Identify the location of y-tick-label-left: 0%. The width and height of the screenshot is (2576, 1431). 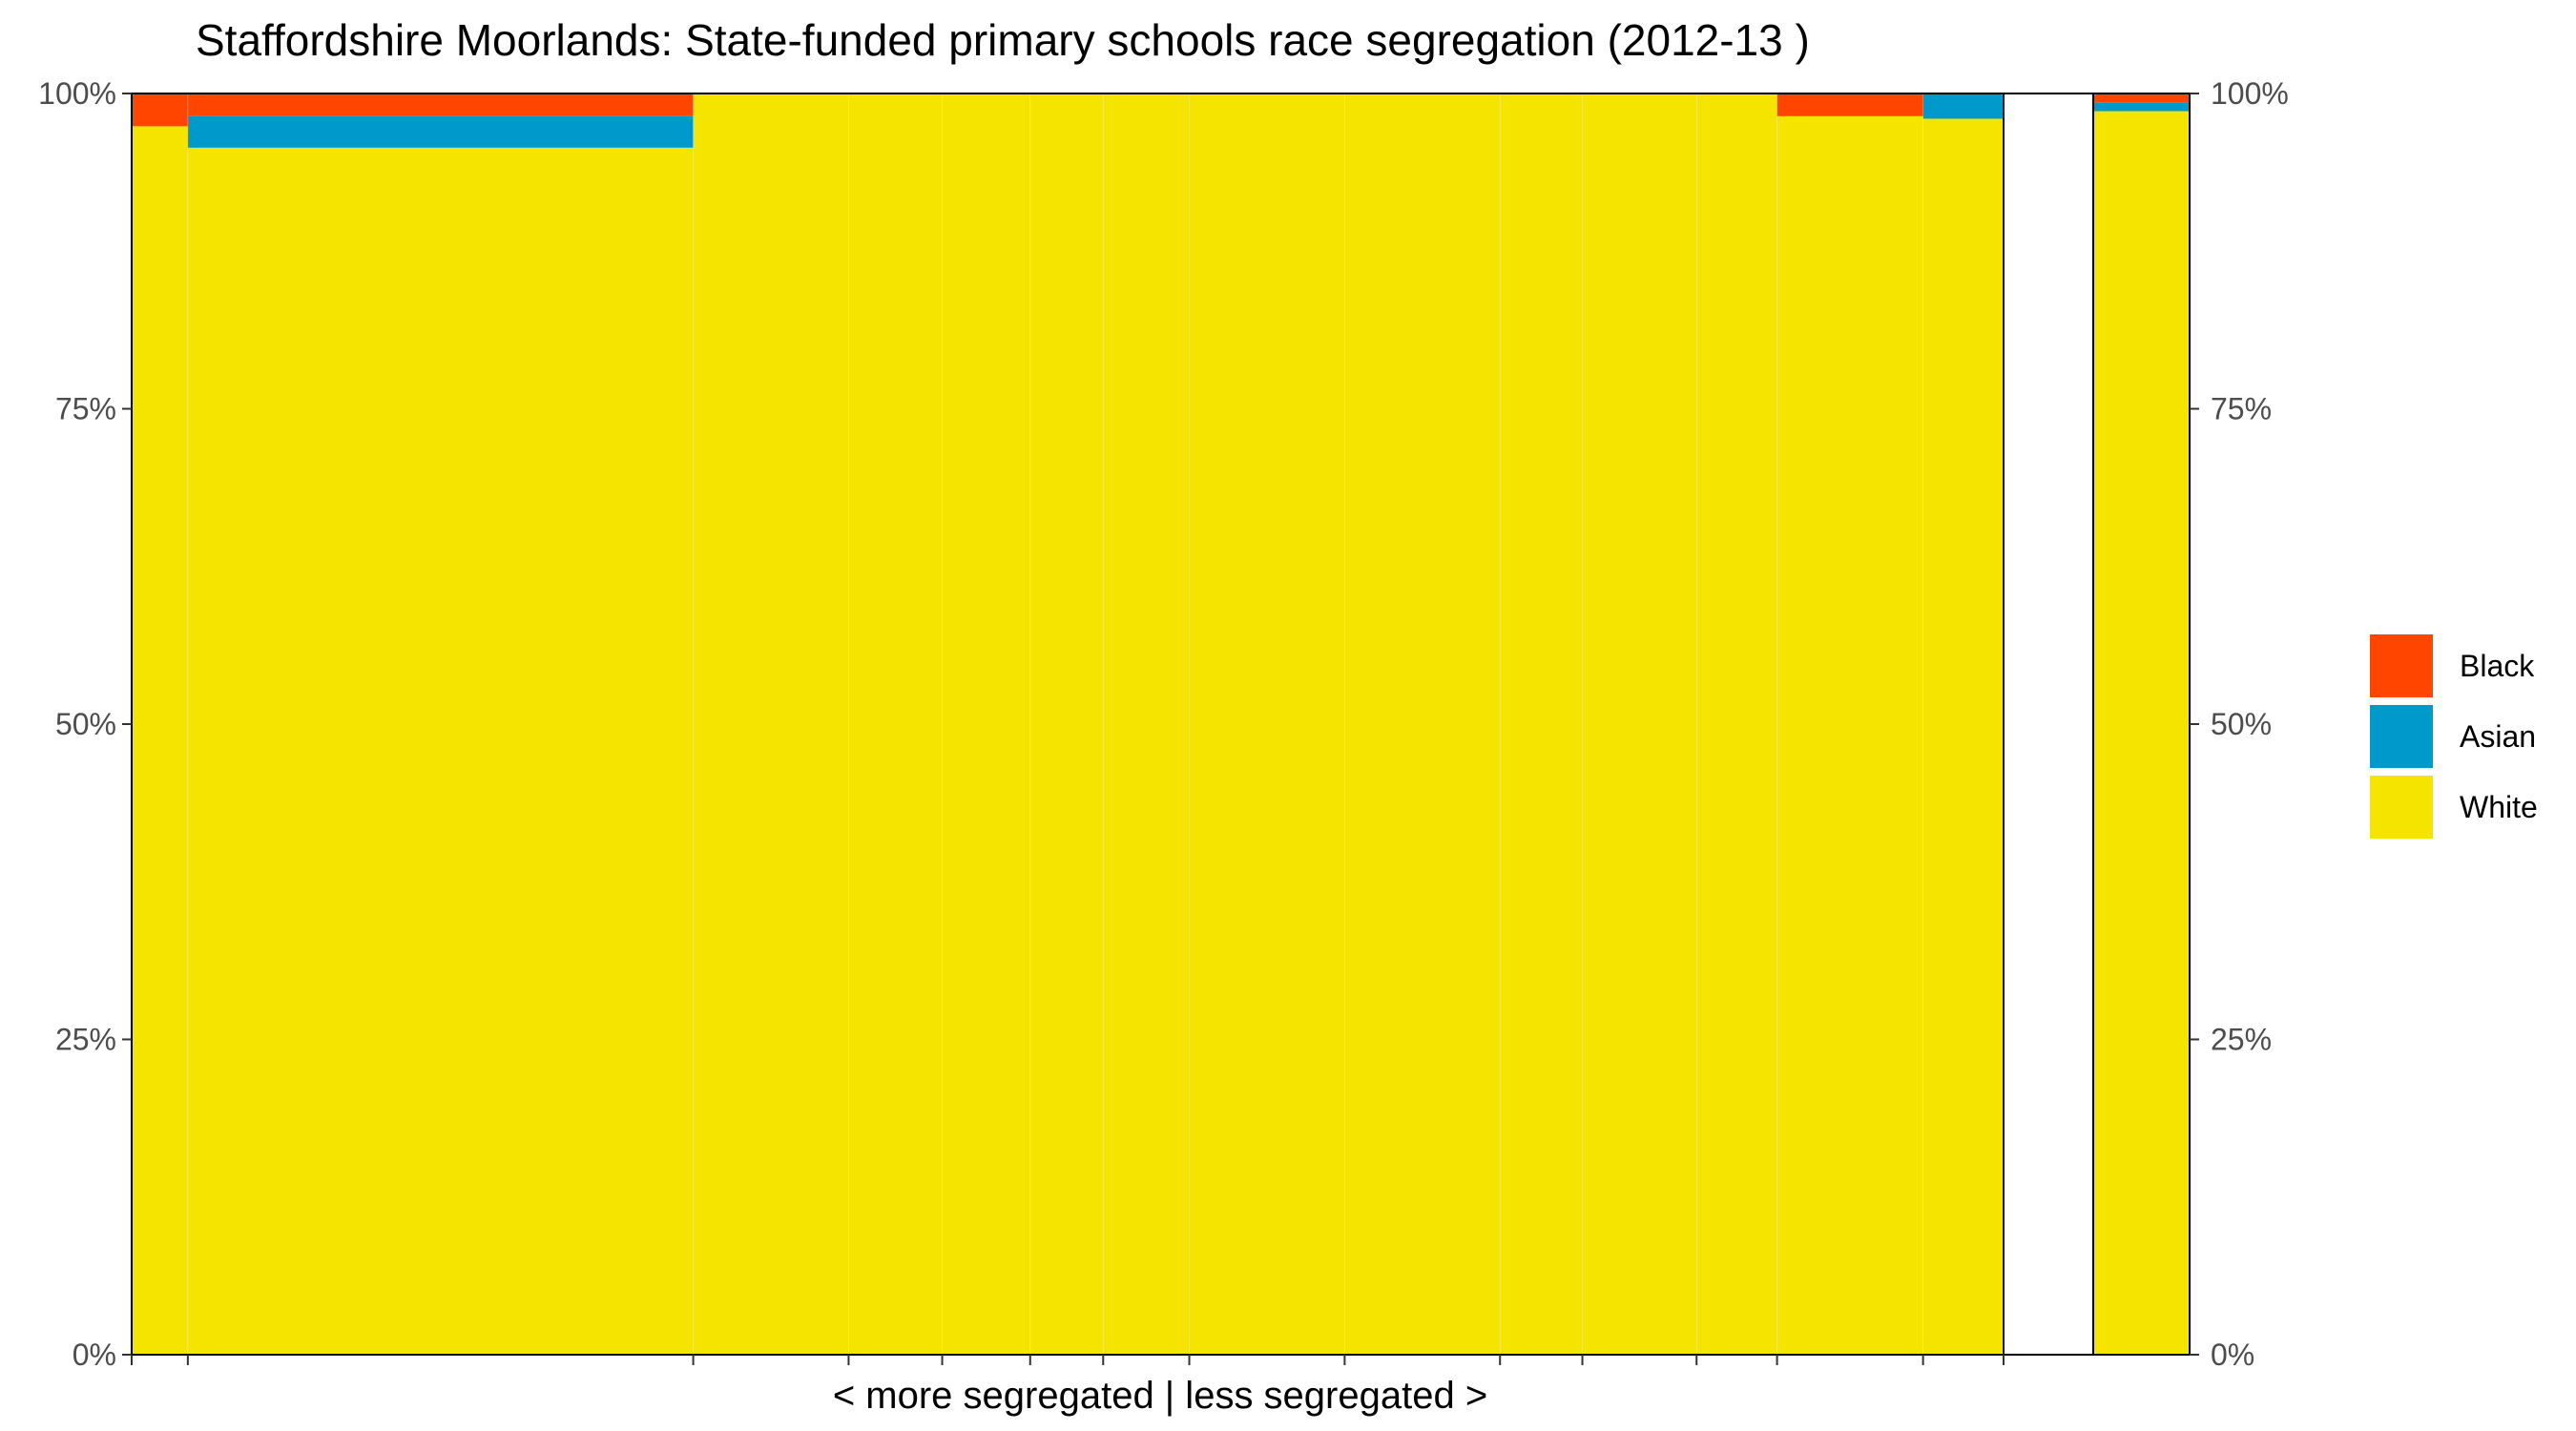
(94, 1355).